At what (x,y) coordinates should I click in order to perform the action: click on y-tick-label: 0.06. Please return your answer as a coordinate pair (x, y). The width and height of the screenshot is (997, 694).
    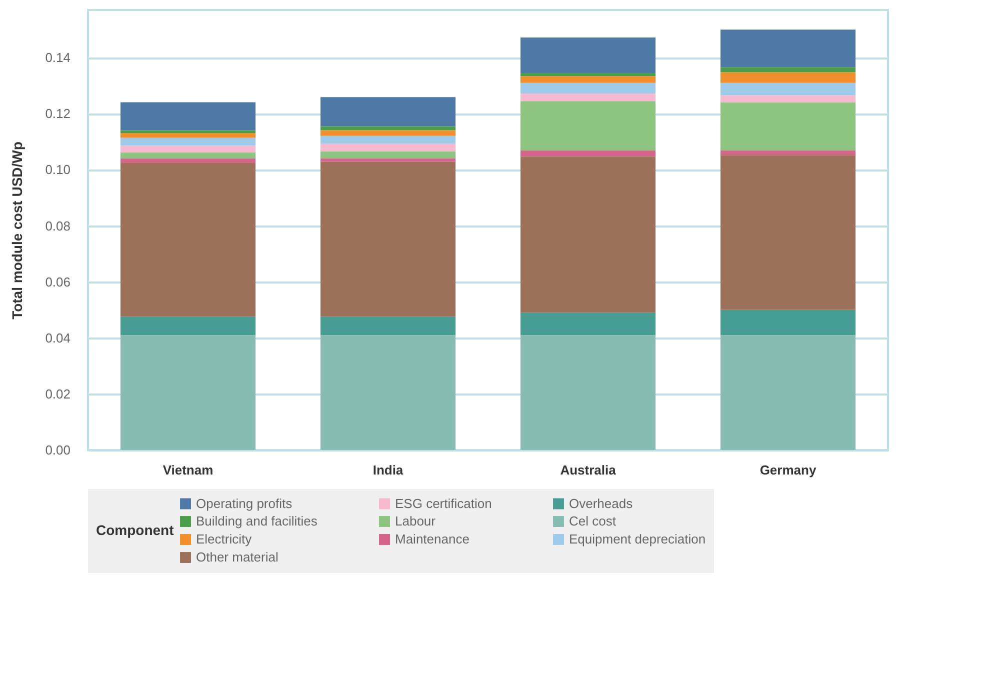
    Looking at the image, I should click on (57, 282).